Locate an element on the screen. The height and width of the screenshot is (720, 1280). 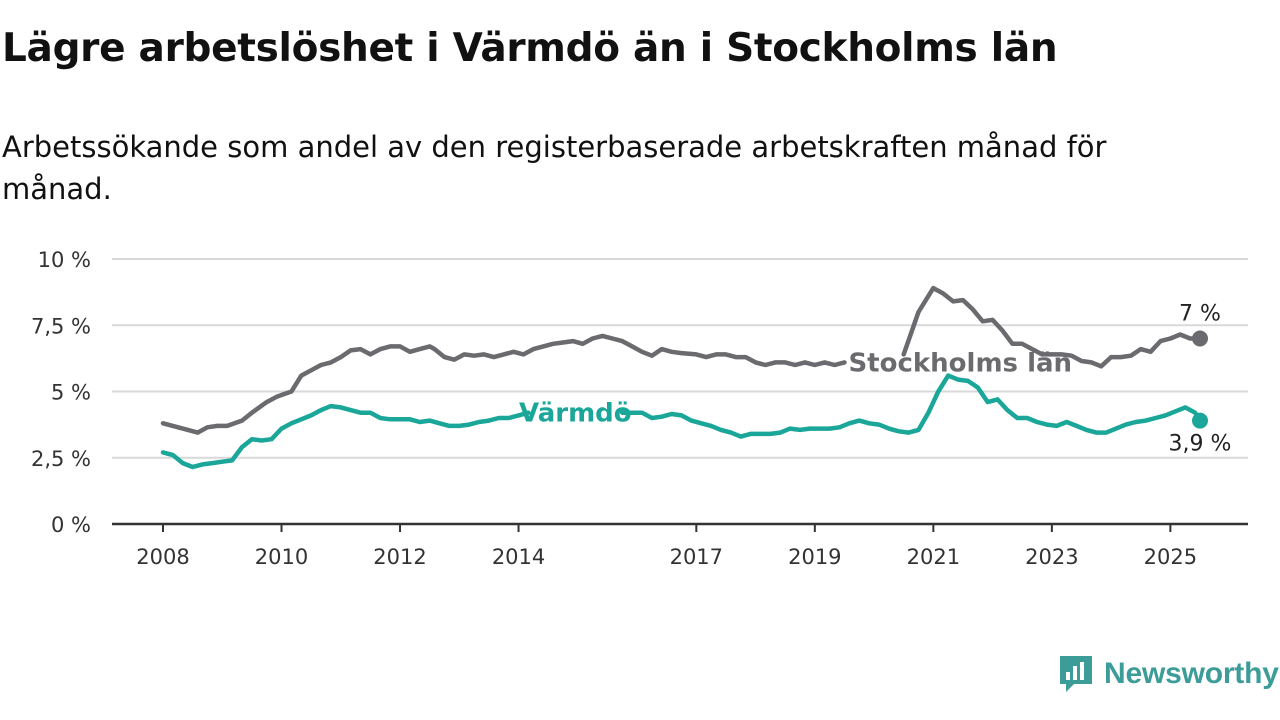
x-tick-label: 2025 is located at coordinates (1170, 557).